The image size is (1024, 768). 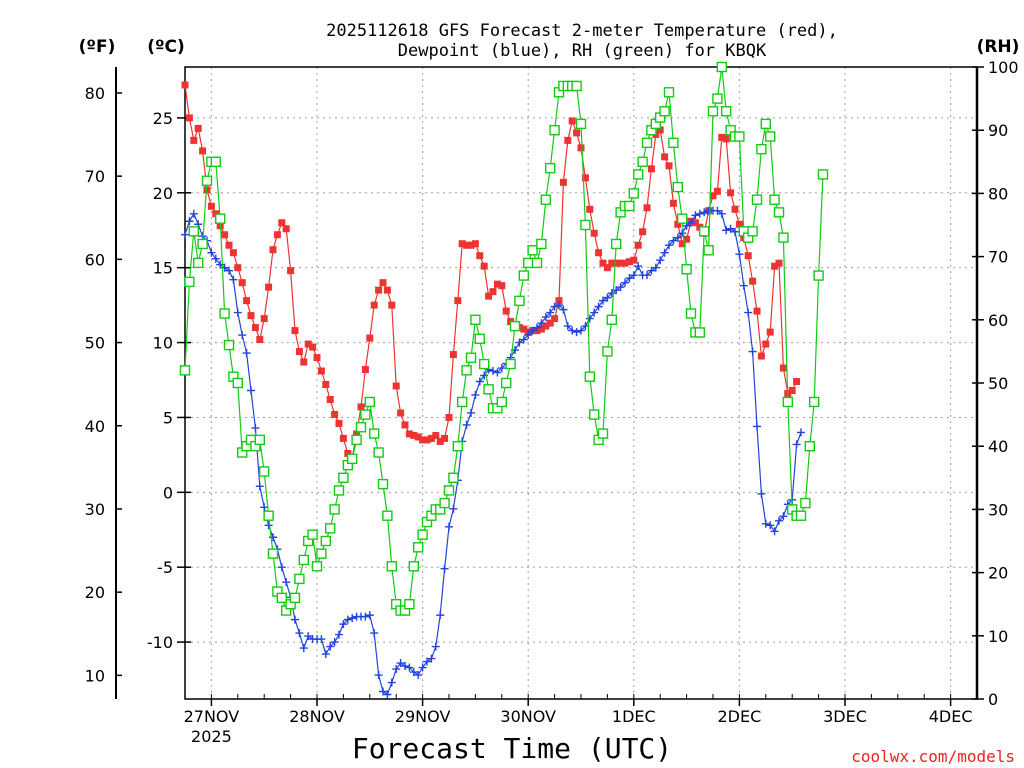 I want to click on rh-tick-label: 40, so click(x=998, y=446).